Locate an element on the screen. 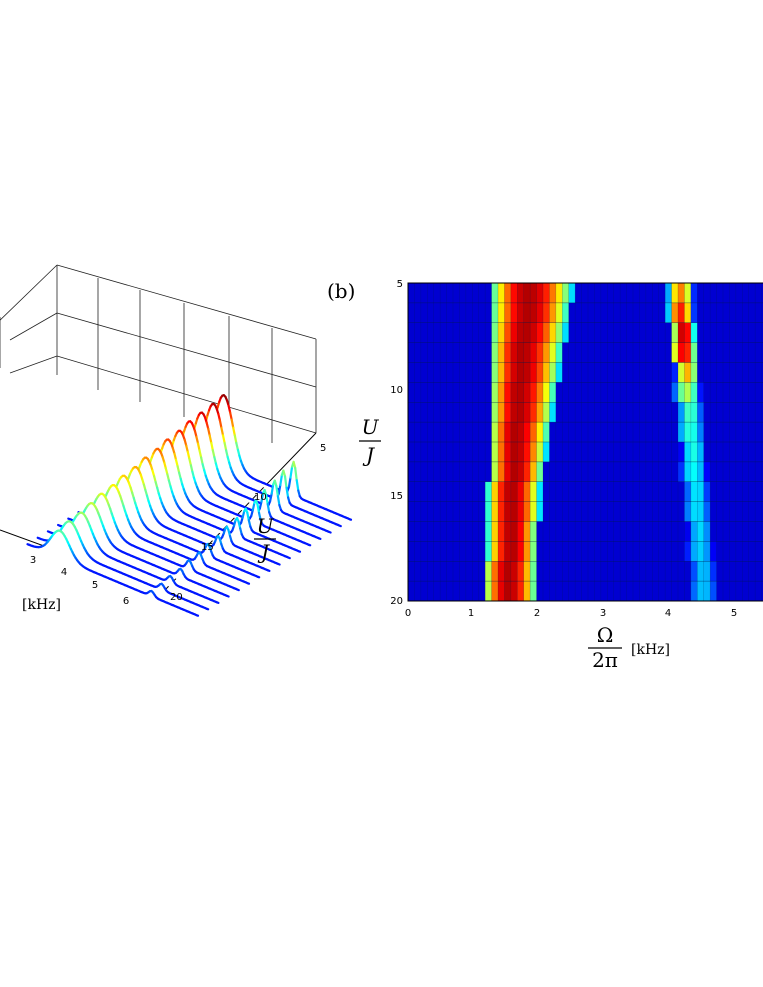  panel-b-x-tick: 1 is located at coordinates (471, 613).